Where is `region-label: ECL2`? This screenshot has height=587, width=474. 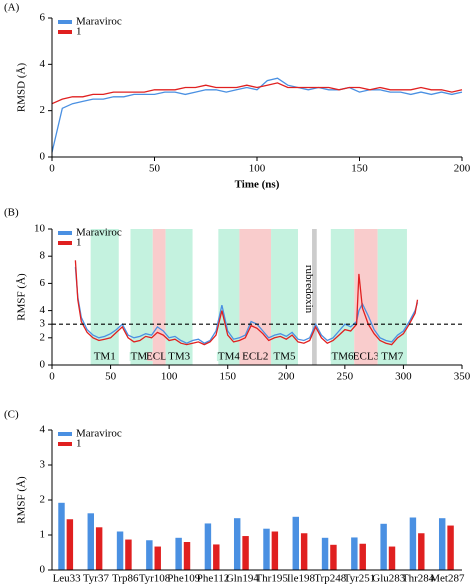
region-label: ECL2 is located at coordinates (255, 357).